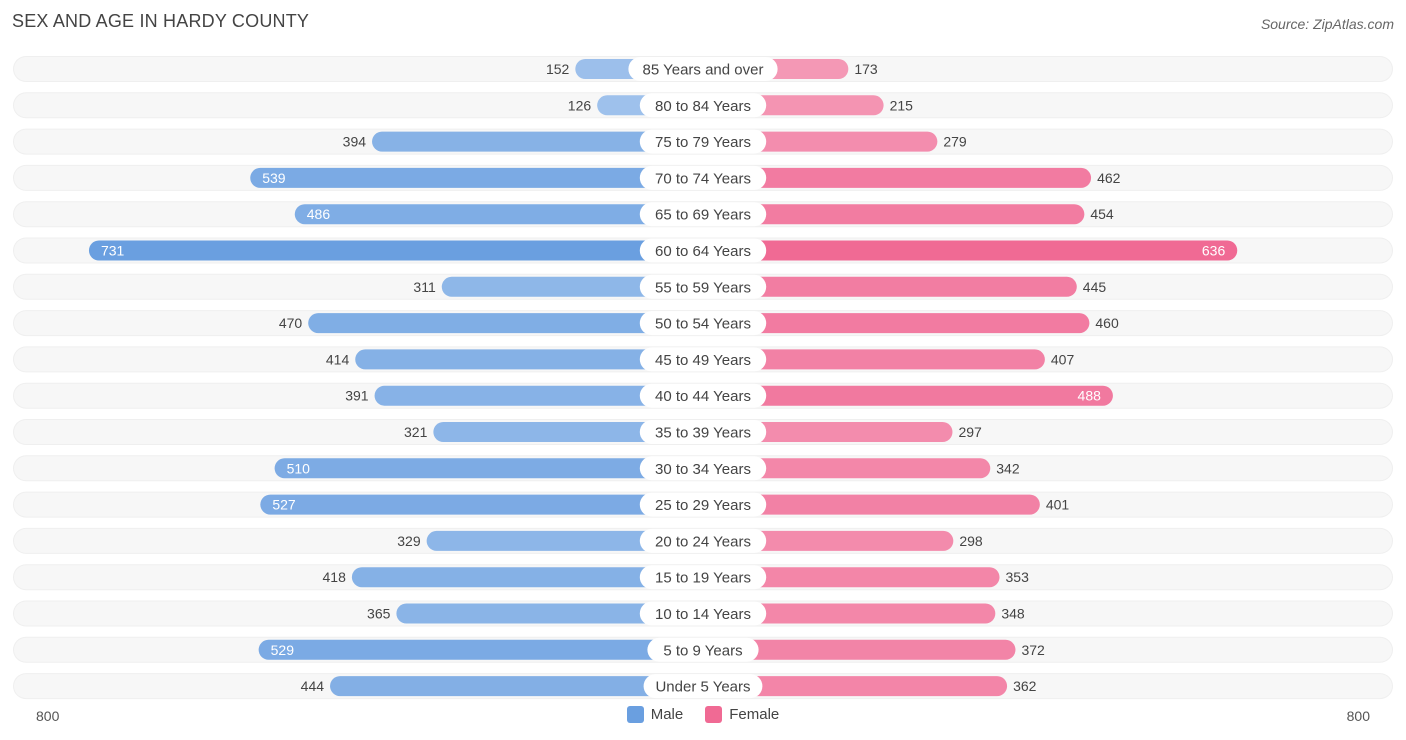 The image size is (1406, 740). Describe the element at coordinates (702, 650) in the screenshot. I see `category-label: 5 to 9 Years` at that location.